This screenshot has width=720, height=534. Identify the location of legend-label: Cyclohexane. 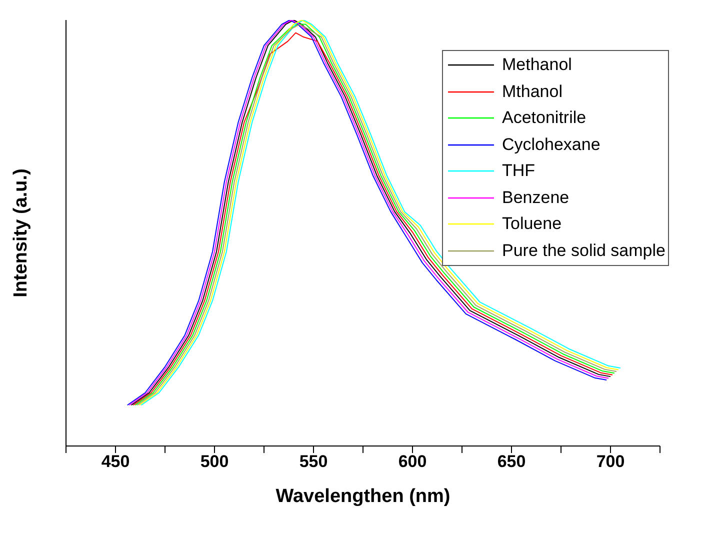
(551, 144).